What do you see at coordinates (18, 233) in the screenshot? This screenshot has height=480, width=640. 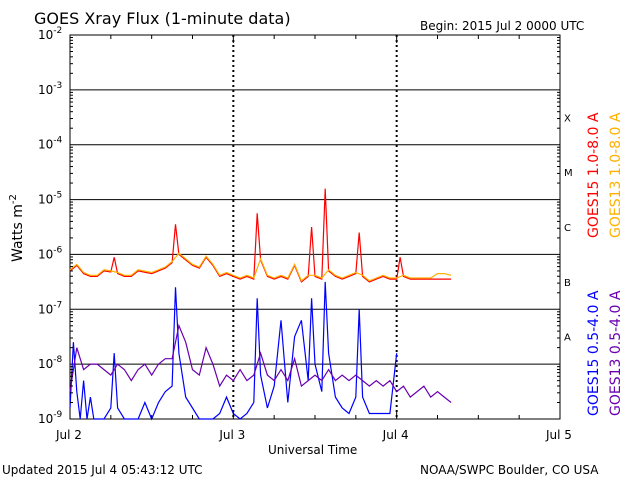 I see `y-axis-label-main: Watts m` at bounding box center [18, 233].